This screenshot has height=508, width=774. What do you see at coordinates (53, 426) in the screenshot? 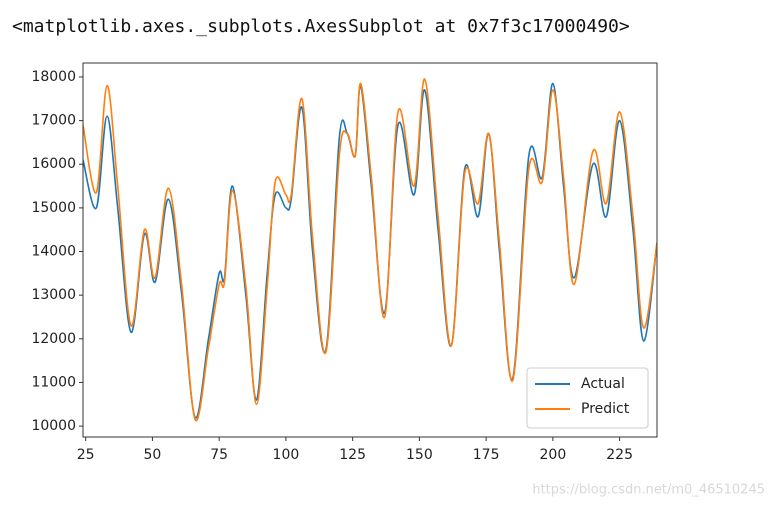
I see `y-tick-label: 10000` at bounding box center [53, 426].